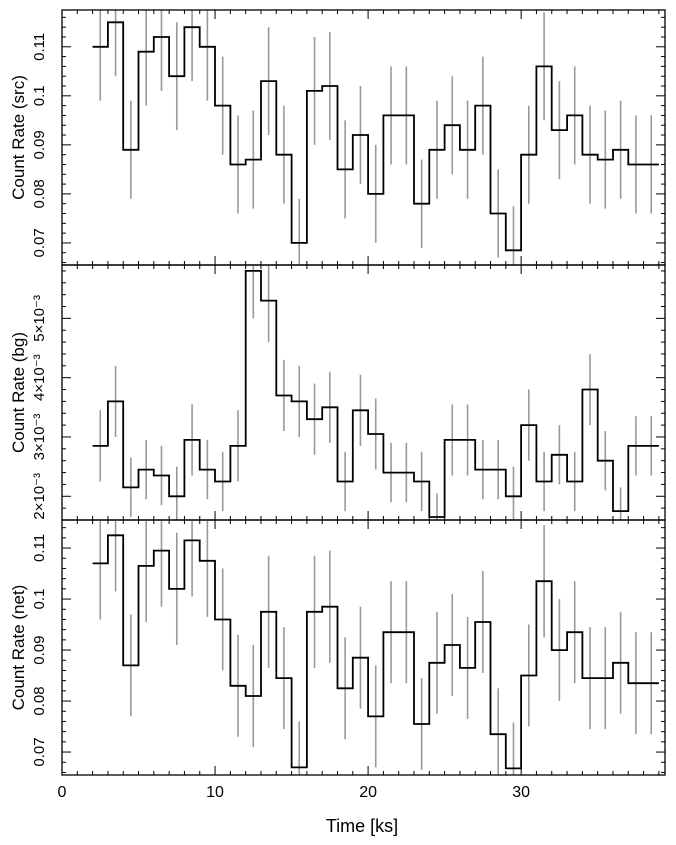 This screenshot has height=845, width=676. Describe the element at coordinates (39, 437) in the screenshot. I see `y-tick-label: 3×10⁻³` at that location.